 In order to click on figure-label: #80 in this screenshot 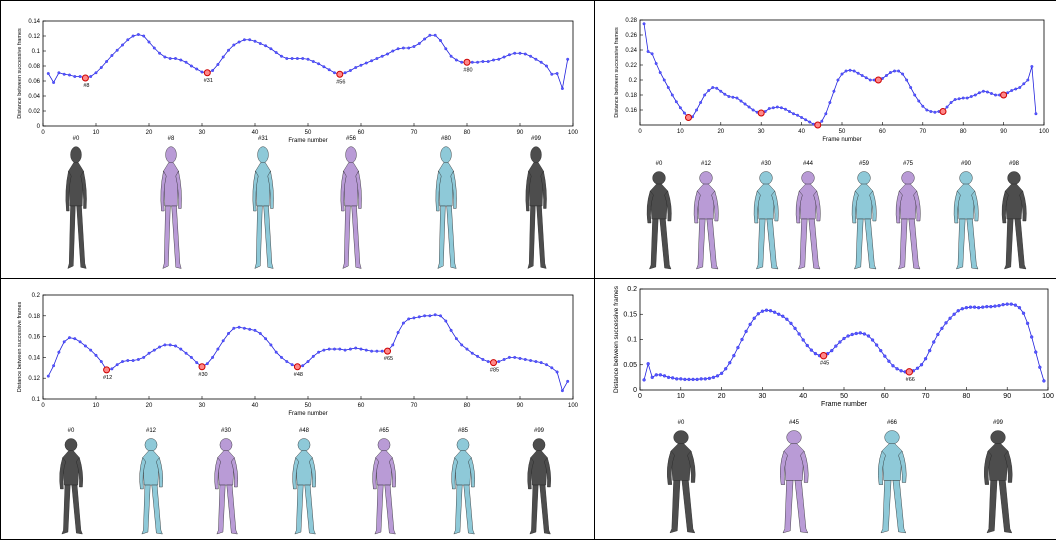, I will do `click(446, 139)`.